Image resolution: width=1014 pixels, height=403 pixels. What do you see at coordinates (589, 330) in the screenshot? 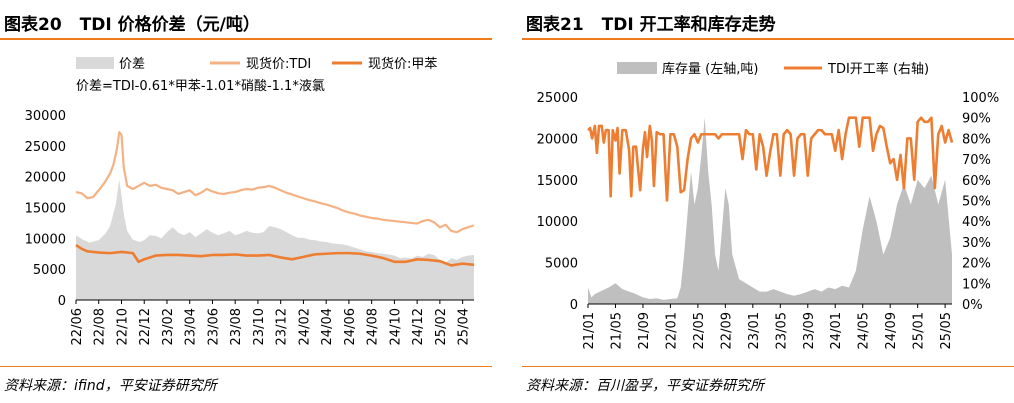
I see `x-tick-label: 21/01` at bounding box center [589, 330].